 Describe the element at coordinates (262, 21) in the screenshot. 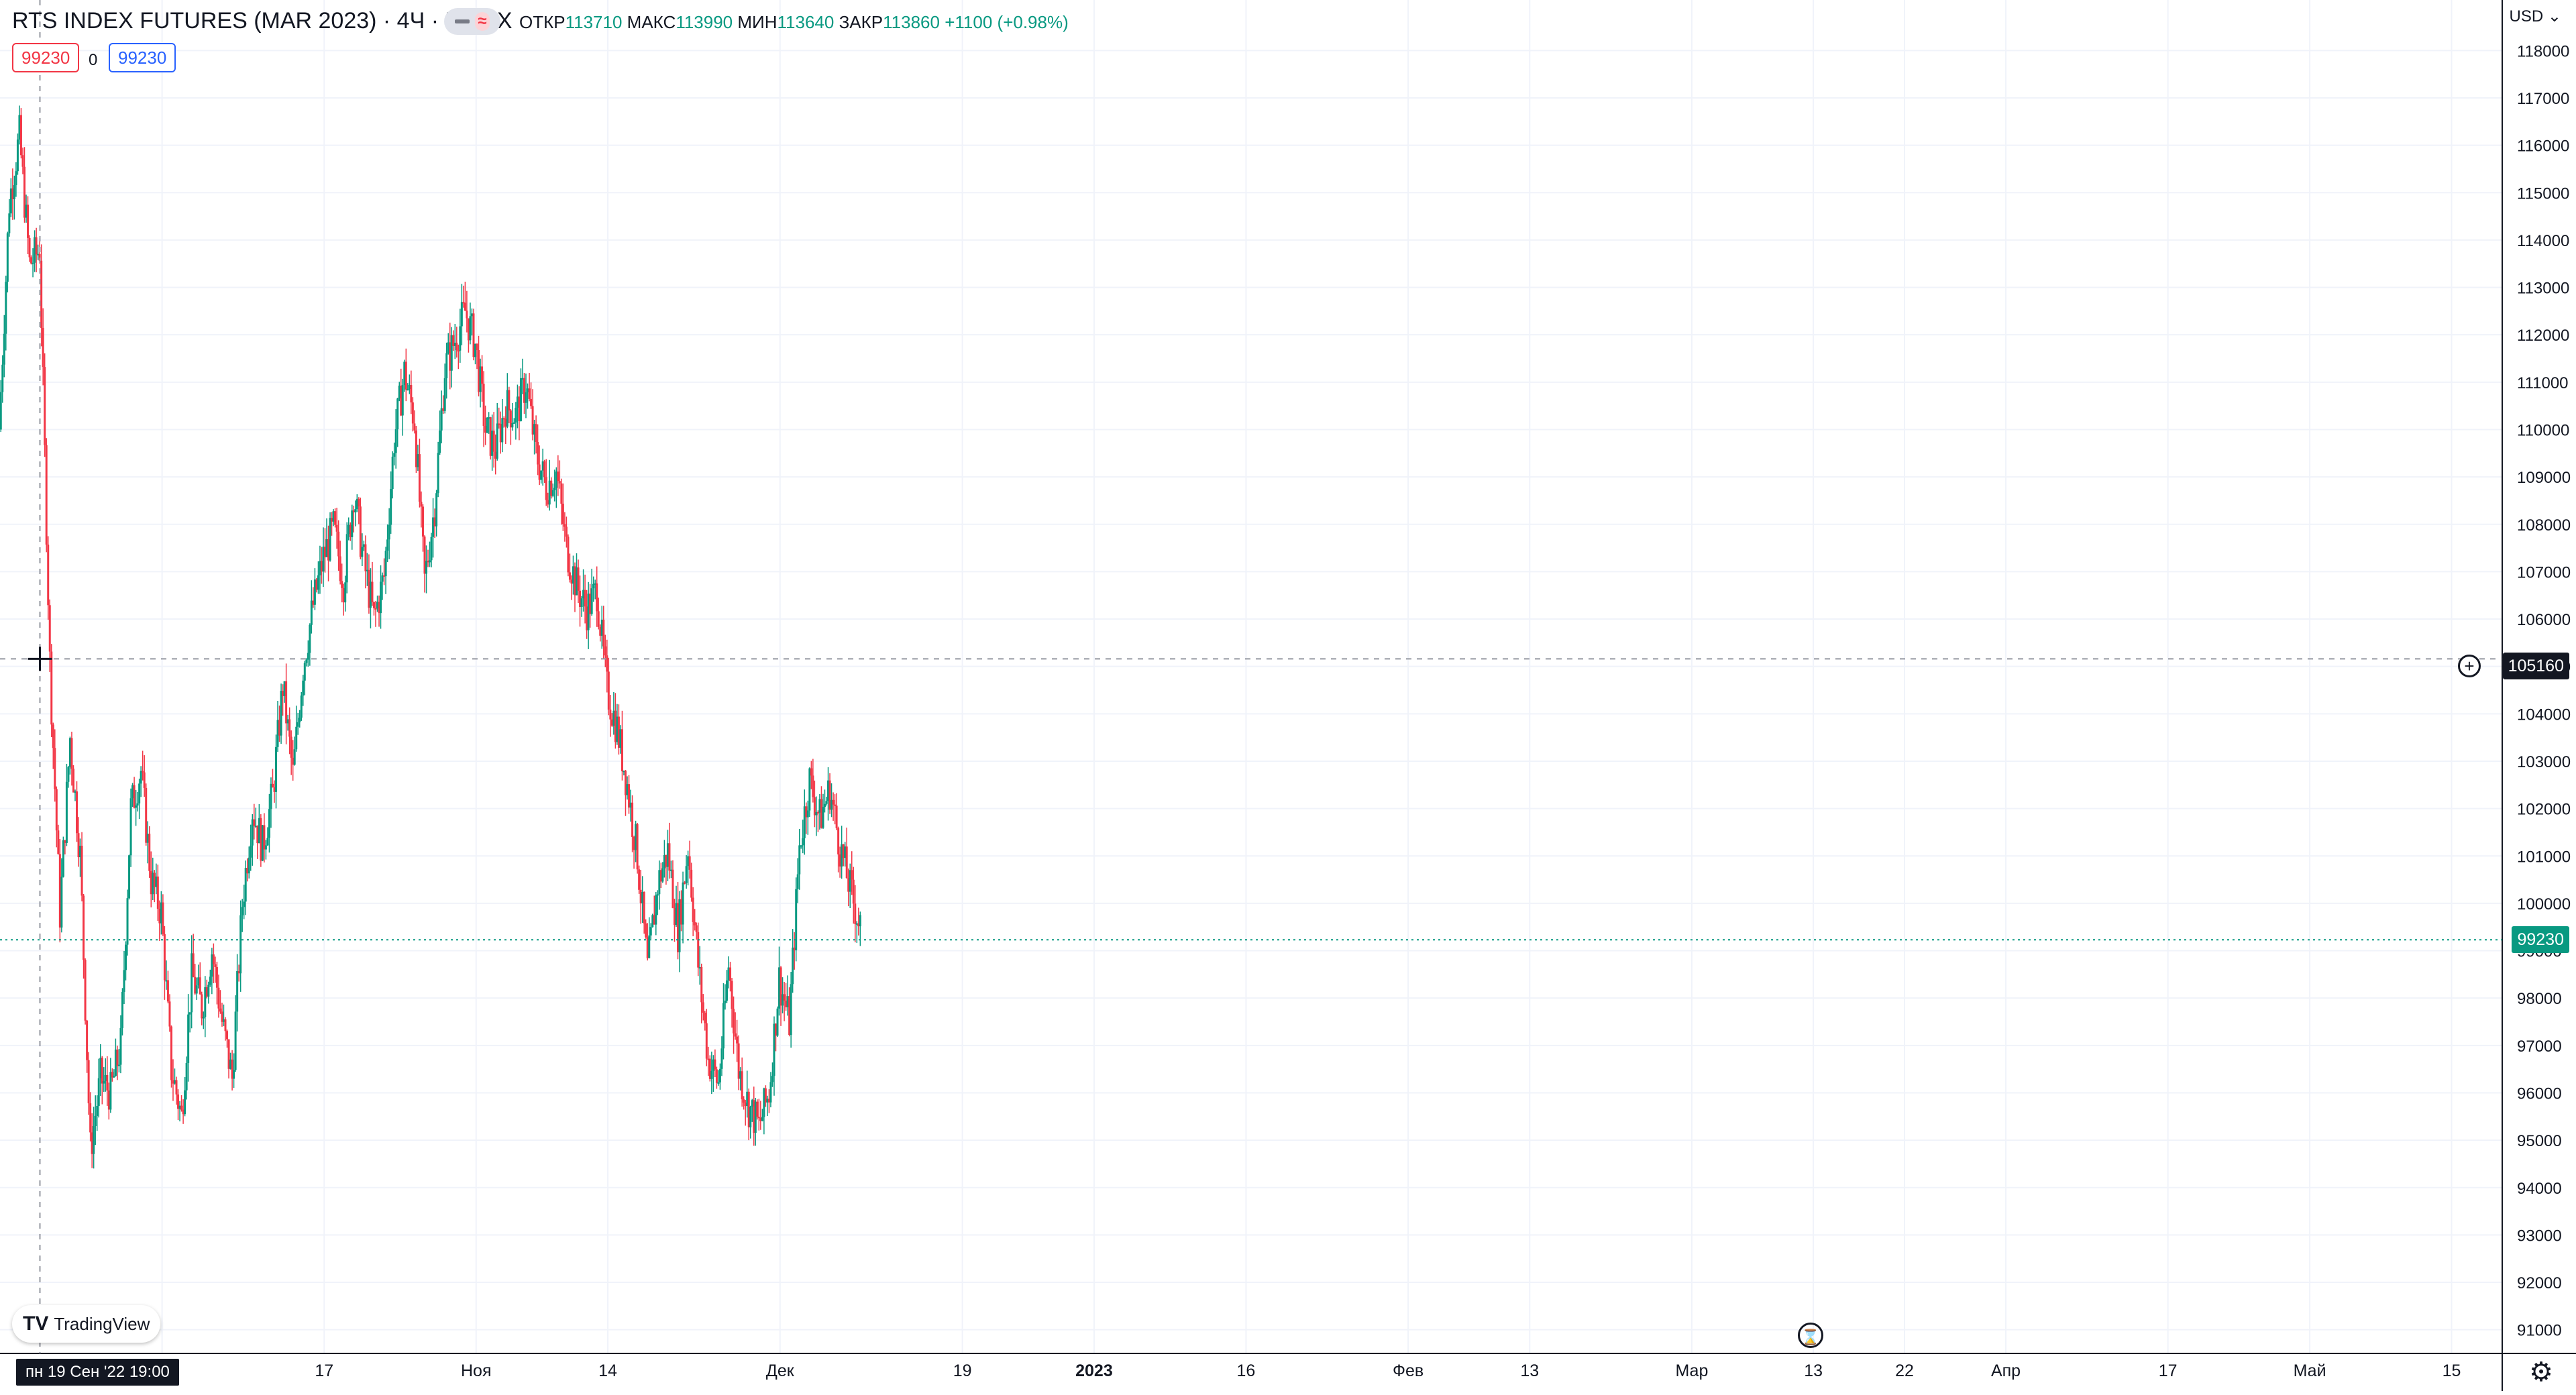

I see `symbol-title: RTS INDEX FUTURES (MAR 2023) · 4Ч · MOEX` at that location.